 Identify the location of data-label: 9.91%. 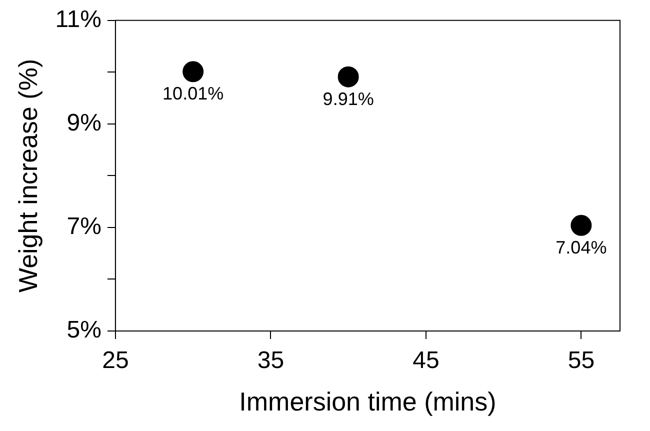
(348, 98).